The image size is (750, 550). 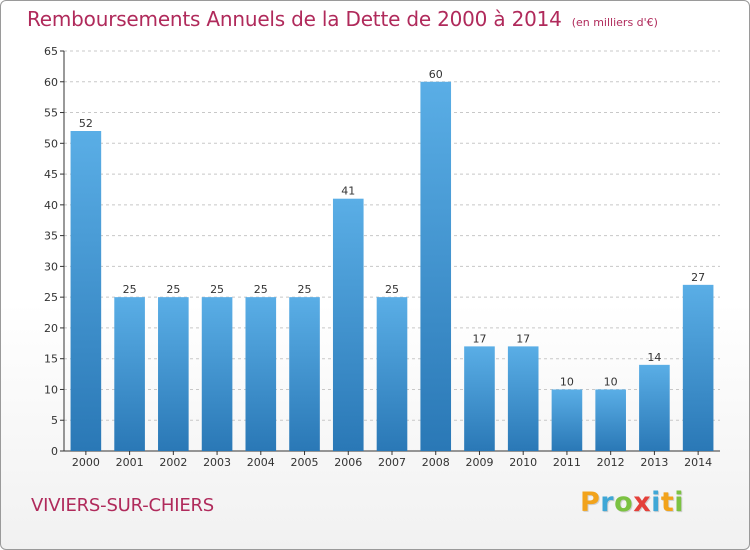 What do you see at coordinates (392, 462) in the screenshot?
I see `x-tick-label: 2007` at bounding box center [392, 462].